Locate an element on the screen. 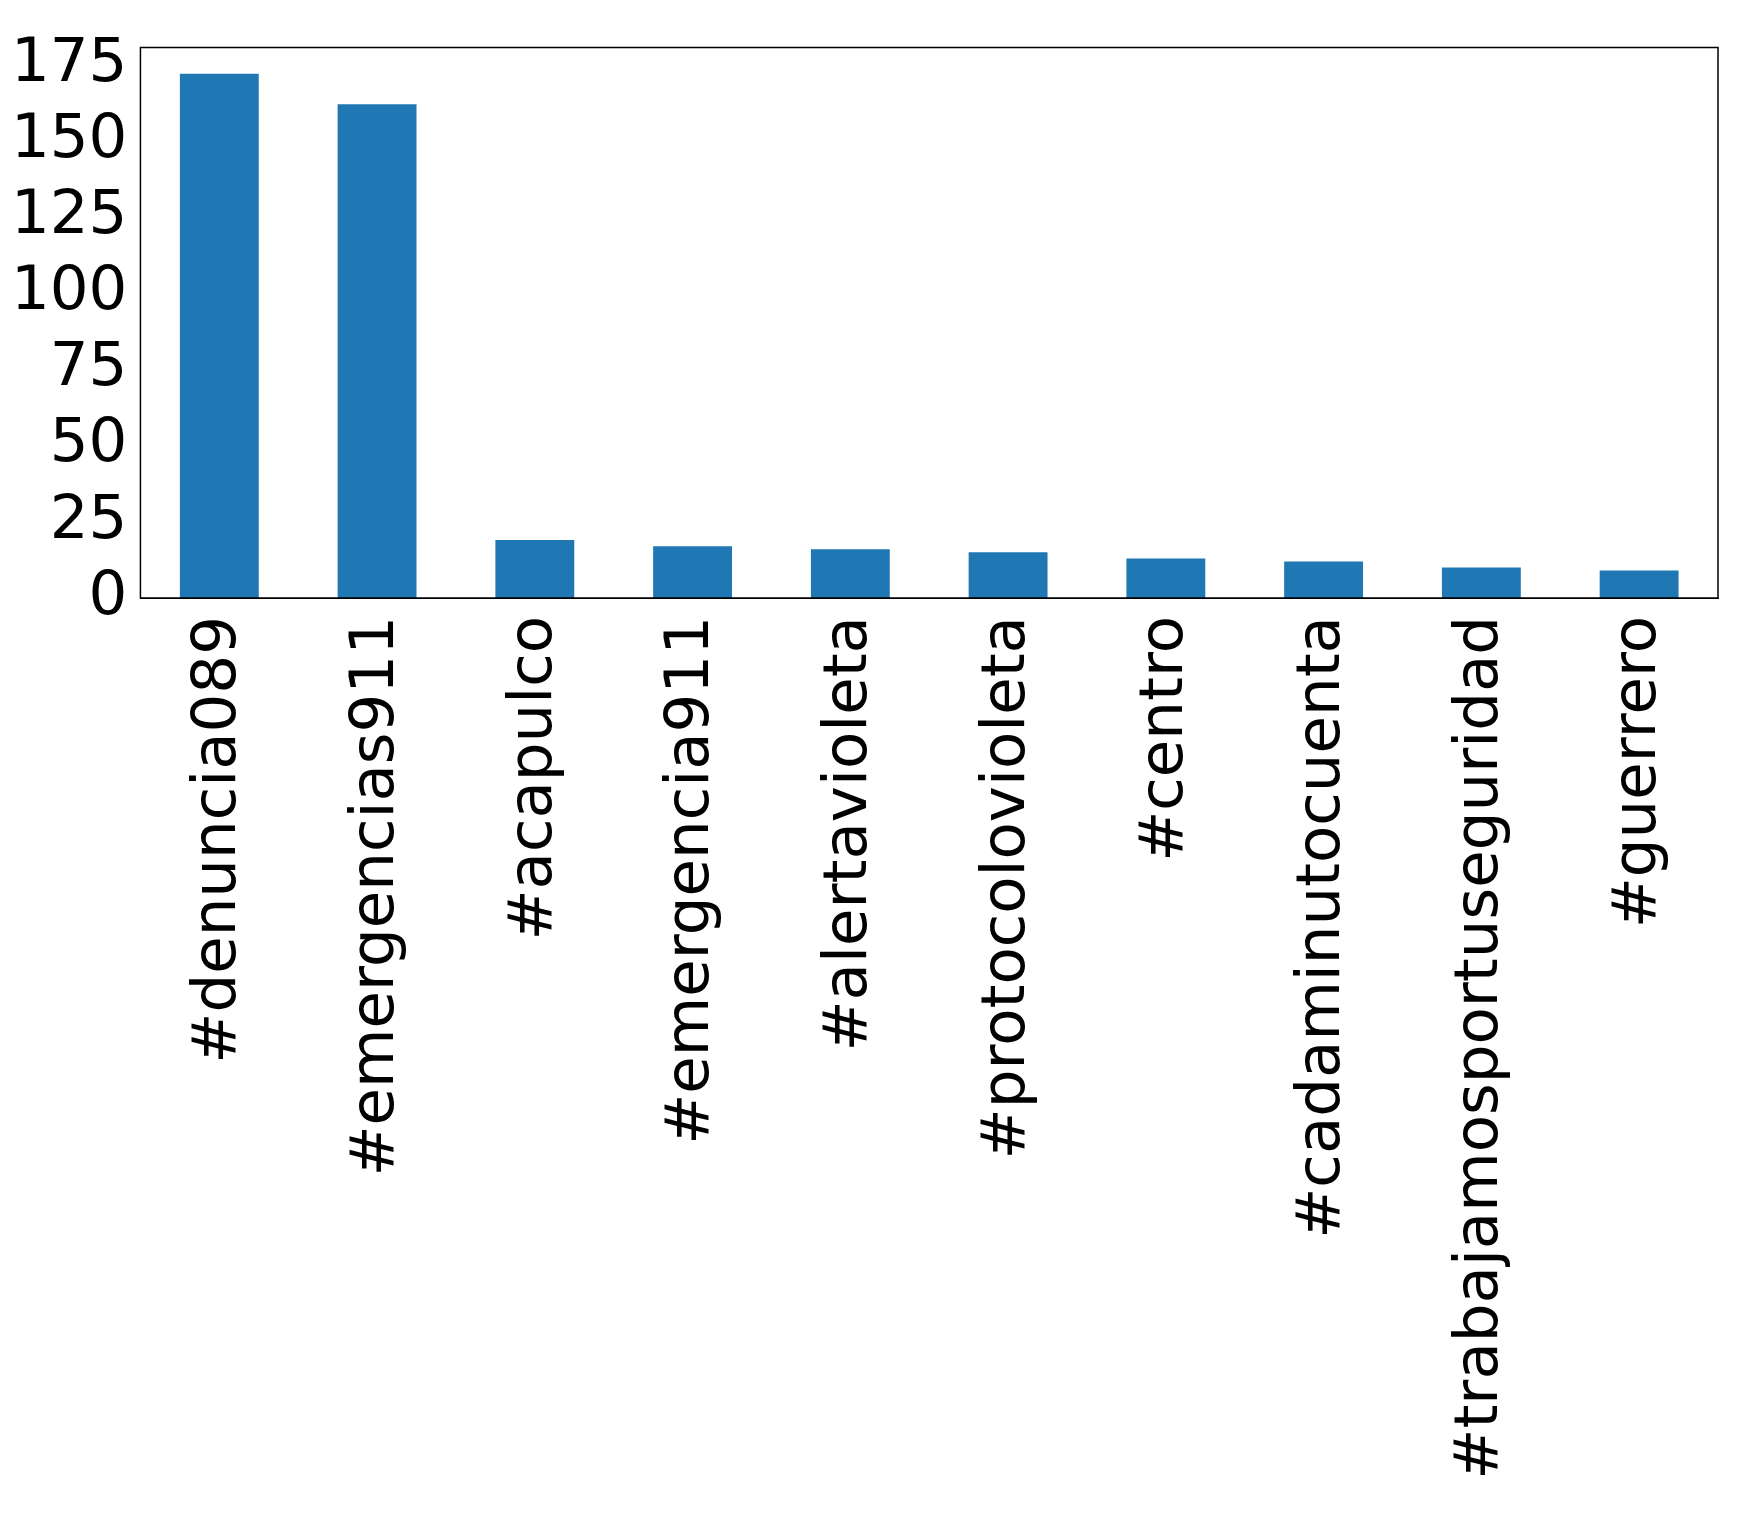 Image resolution: width=1758 pixels, height=1519 pixels. y-tick-label: 75 is located at coordinates (88, 364).